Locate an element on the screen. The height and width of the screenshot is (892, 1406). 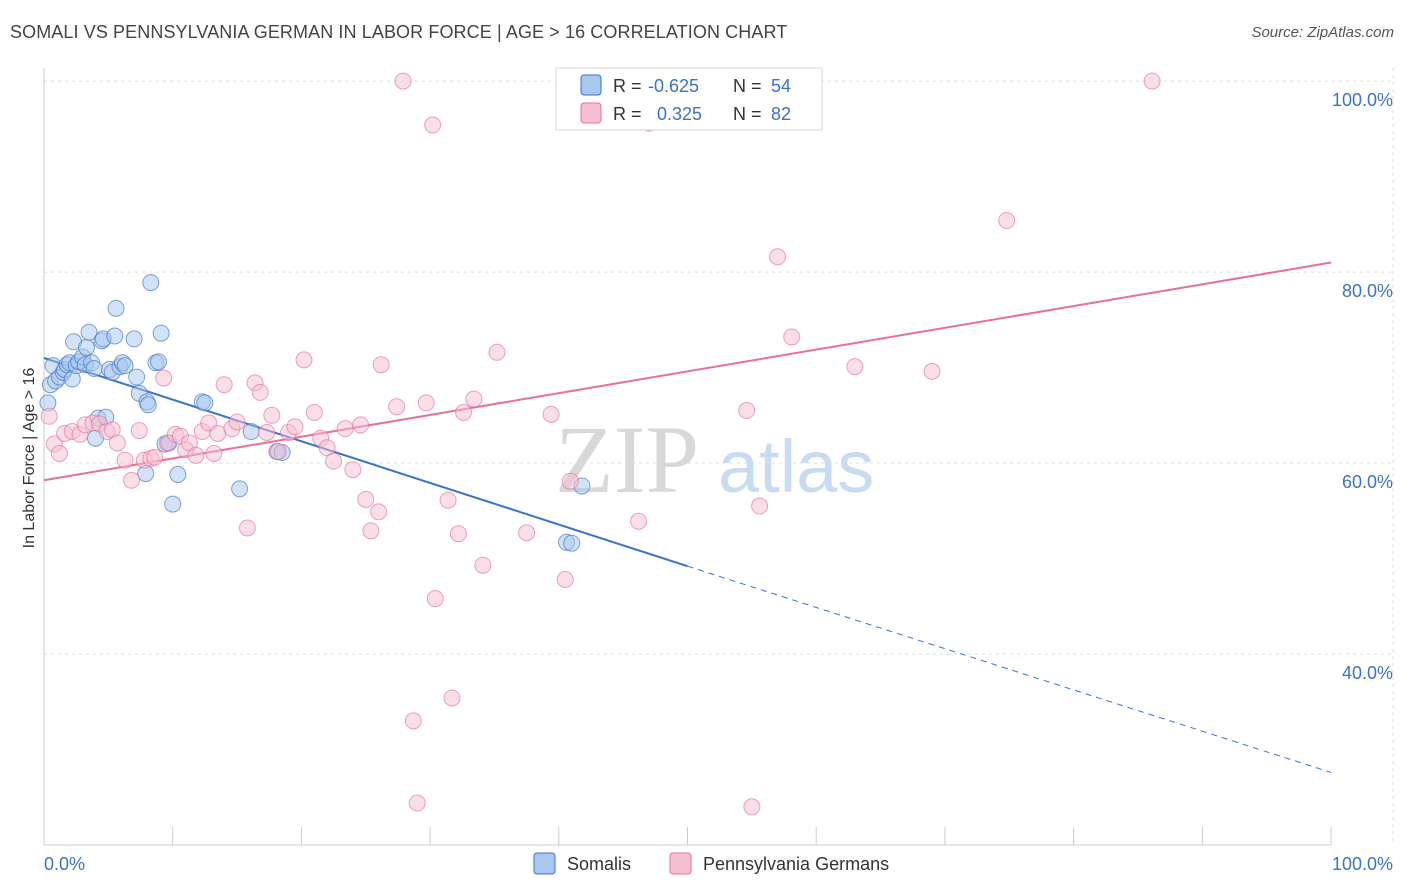
source-credit: Source: ZipAtlas.com is located at coordinates (1322, 32).